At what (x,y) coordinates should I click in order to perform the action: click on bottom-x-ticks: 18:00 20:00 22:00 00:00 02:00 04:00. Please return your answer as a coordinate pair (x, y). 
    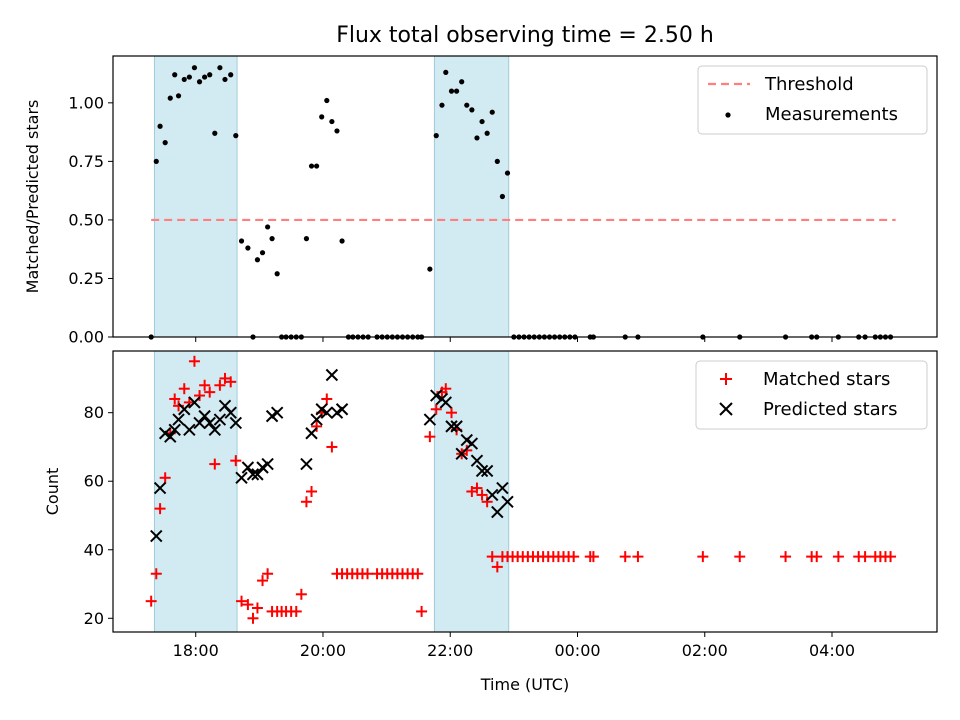
    Looking at the image, I should click on (514, 646).